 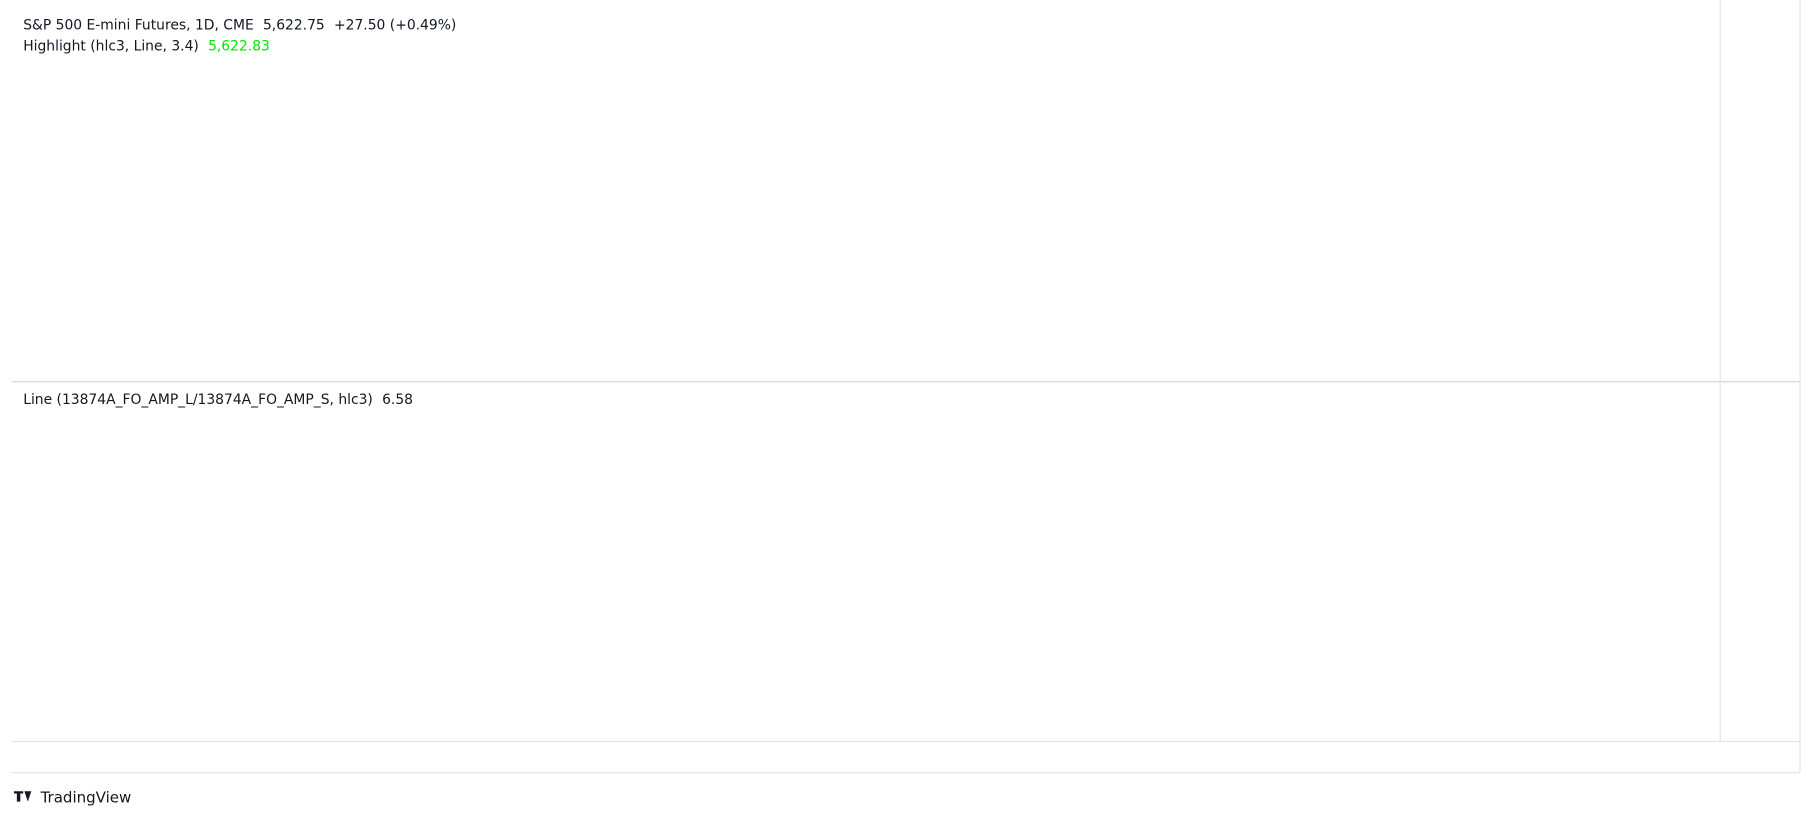 What do you see at coordinates (86, 798) in the screenshot?
I see `brand-name: TradingView` at bounding box center [86, 798].